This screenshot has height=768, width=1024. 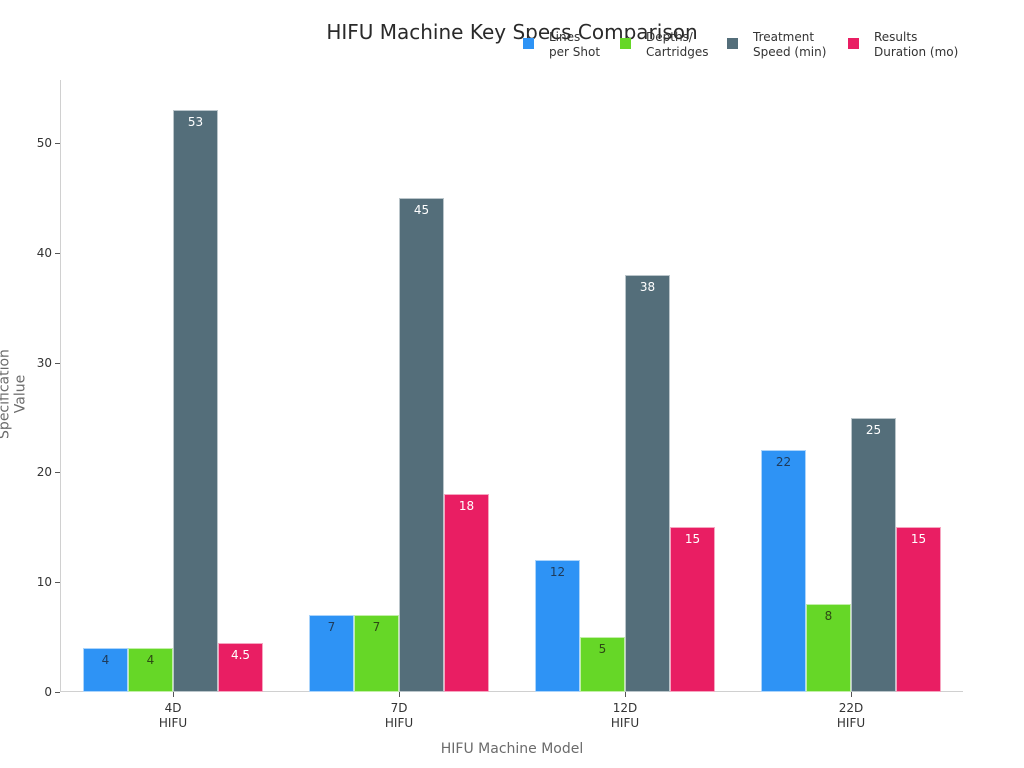 What do you see at coordinates (602, 649) in the screenshot?
I see `bar-value-label: 5` at bounding box center [602, 649].